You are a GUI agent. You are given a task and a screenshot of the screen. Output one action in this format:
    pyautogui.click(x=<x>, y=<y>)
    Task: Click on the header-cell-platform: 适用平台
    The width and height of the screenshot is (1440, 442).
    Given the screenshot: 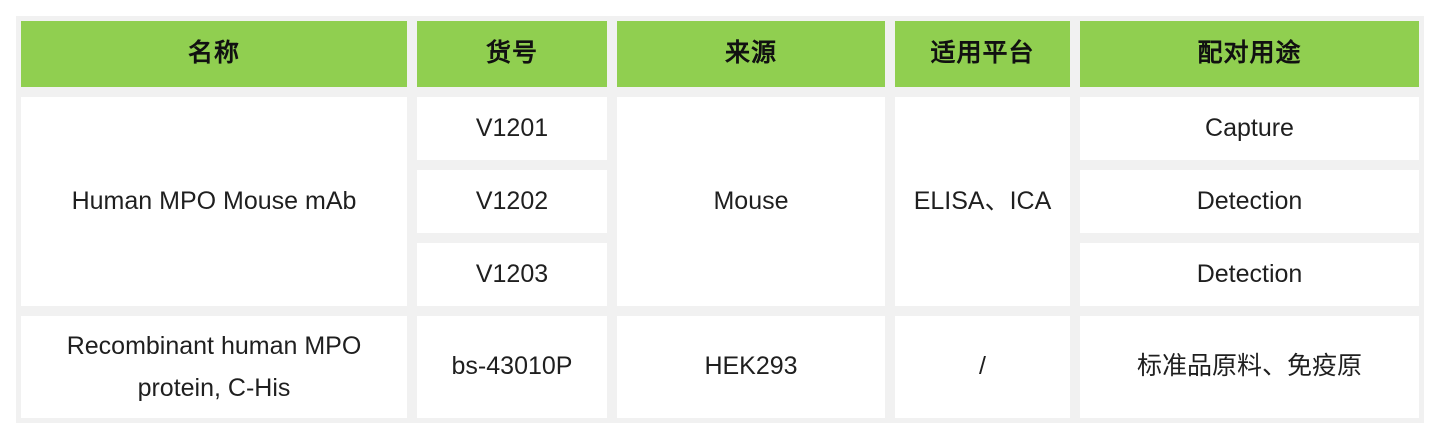 What is the action you would take?
    pyautogui.click(x=982, y=54)
    